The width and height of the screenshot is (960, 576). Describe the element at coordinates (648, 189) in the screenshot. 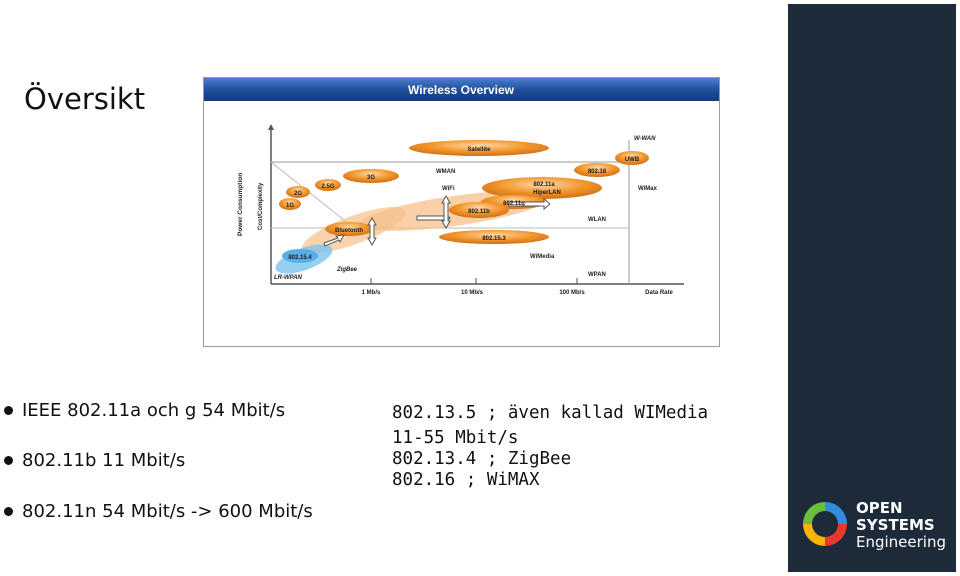

I see `zone-label: WiMax` at that location.